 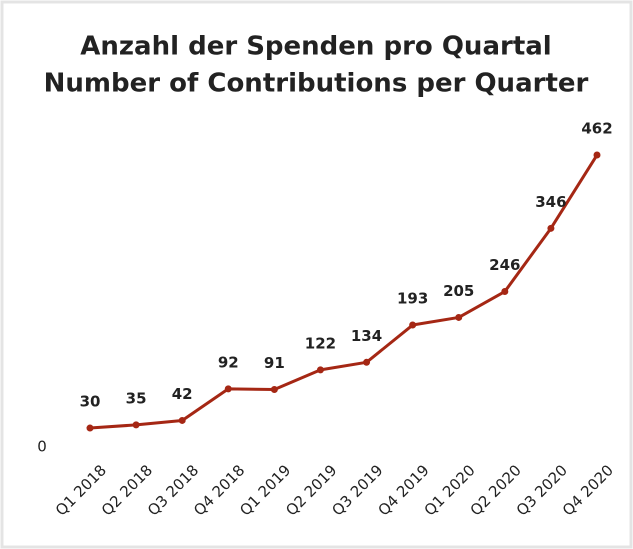 I want to click on data-label: 205, so click(x=458, y=291).